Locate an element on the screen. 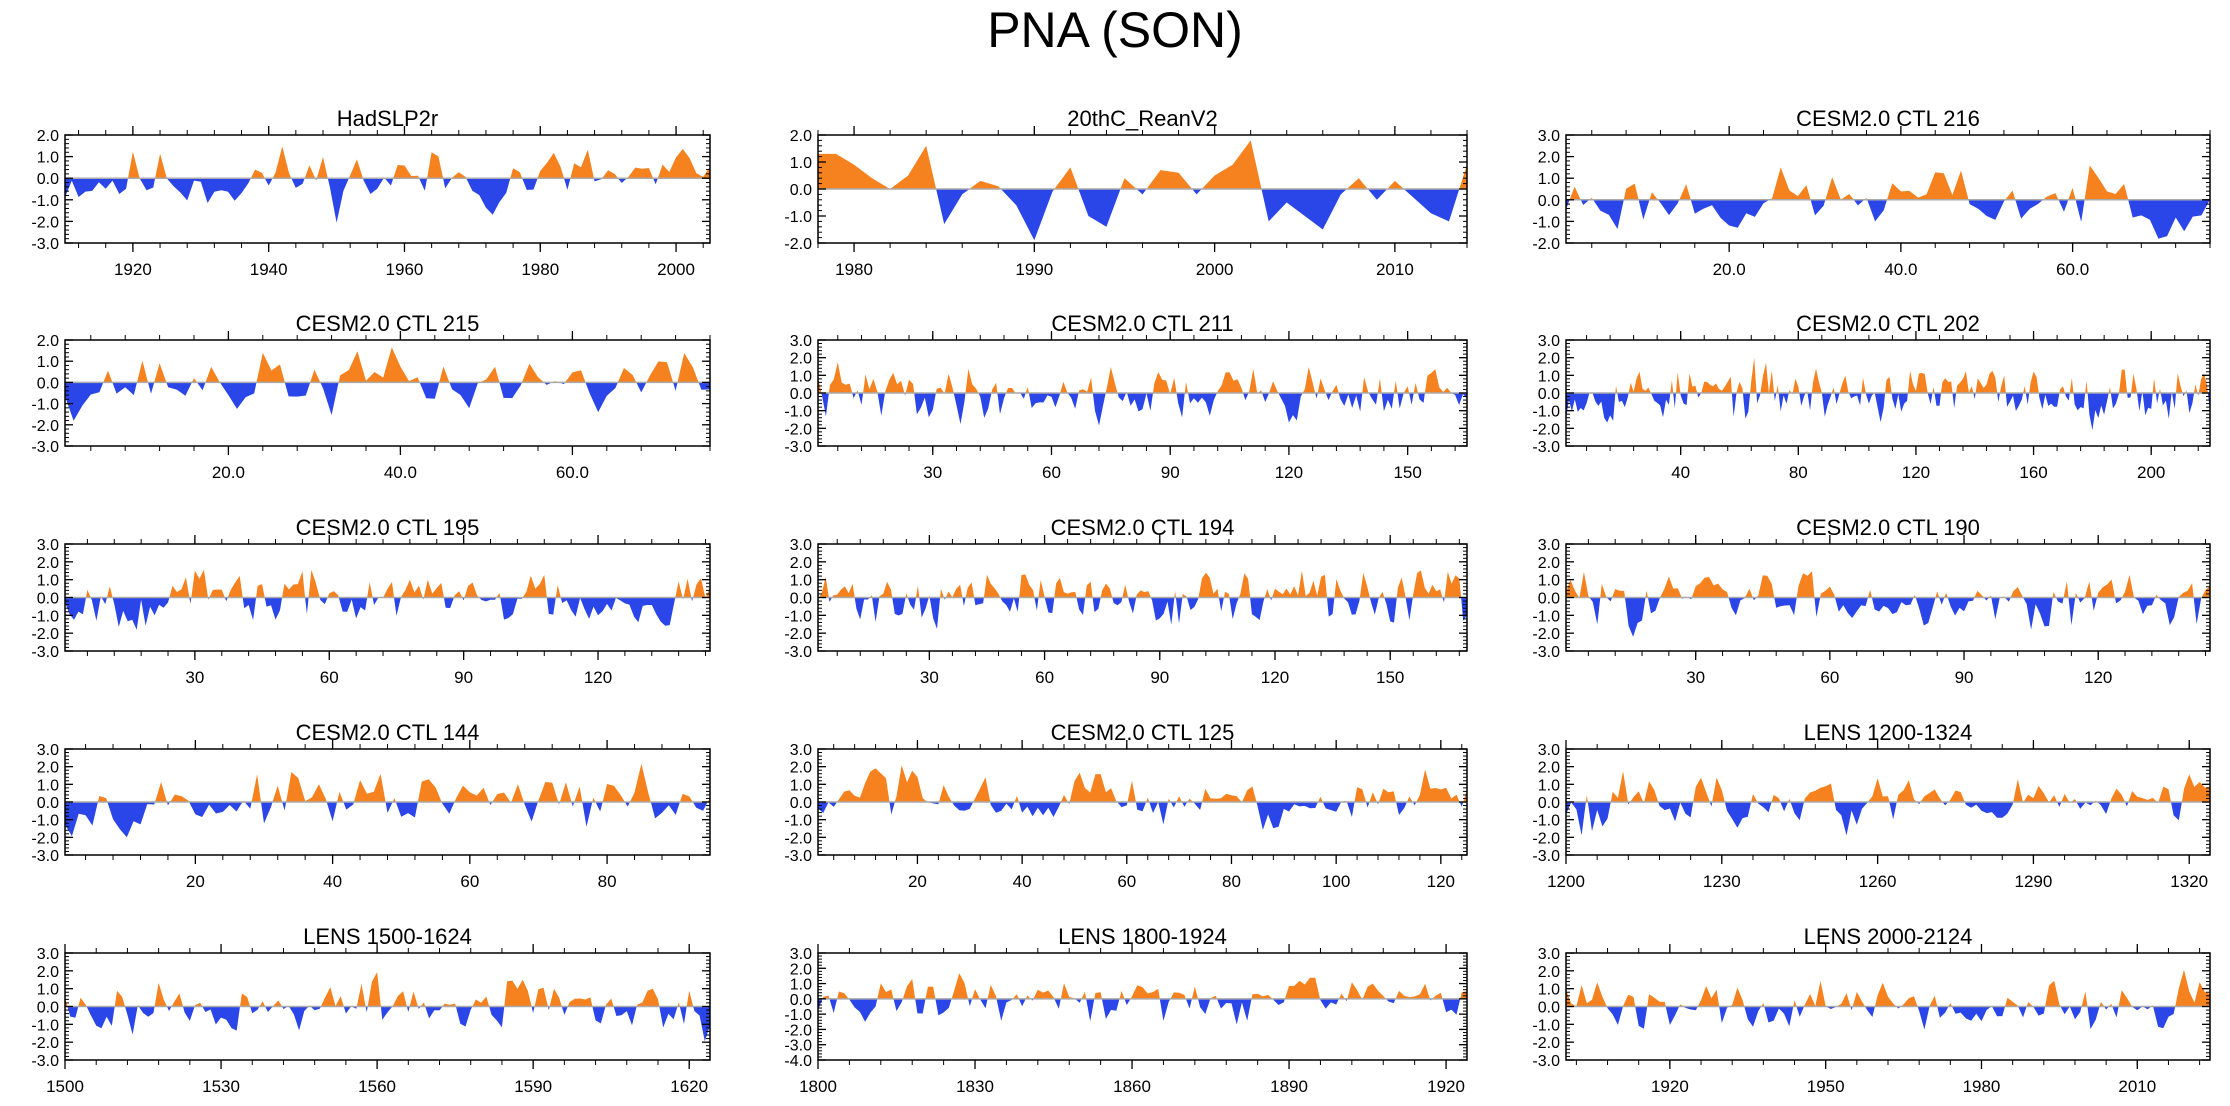  x-tick-label: 1990 is located at coordinates (1034, 269).